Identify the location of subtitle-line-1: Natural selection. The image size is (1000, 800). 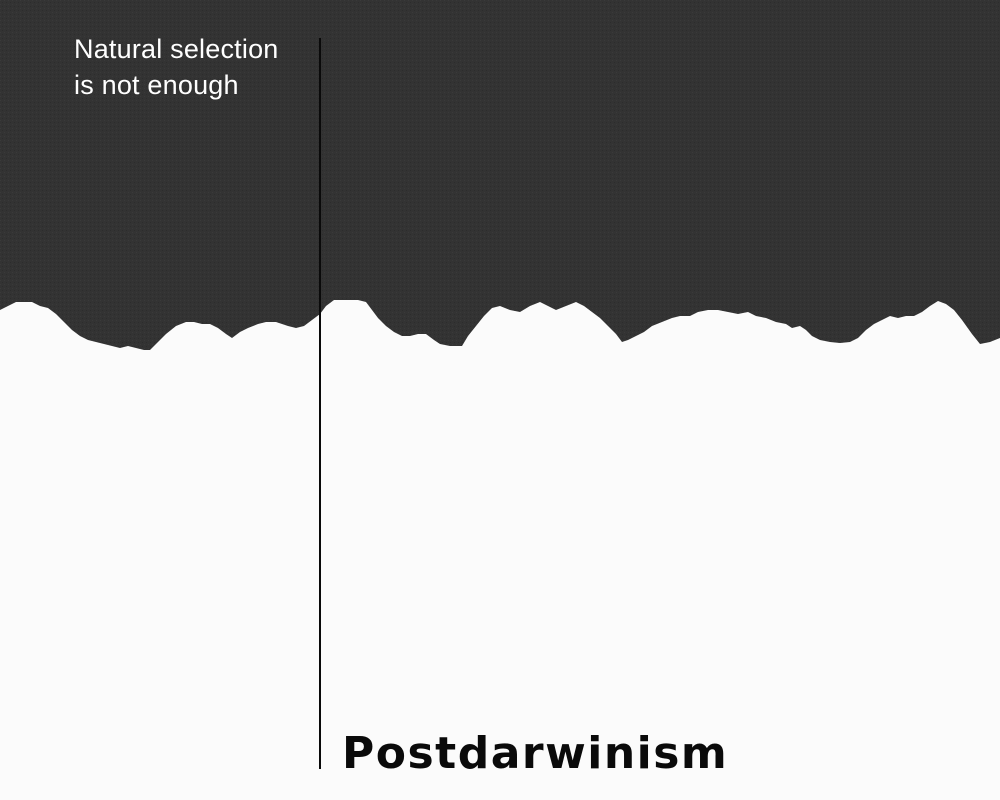
(176, 49).